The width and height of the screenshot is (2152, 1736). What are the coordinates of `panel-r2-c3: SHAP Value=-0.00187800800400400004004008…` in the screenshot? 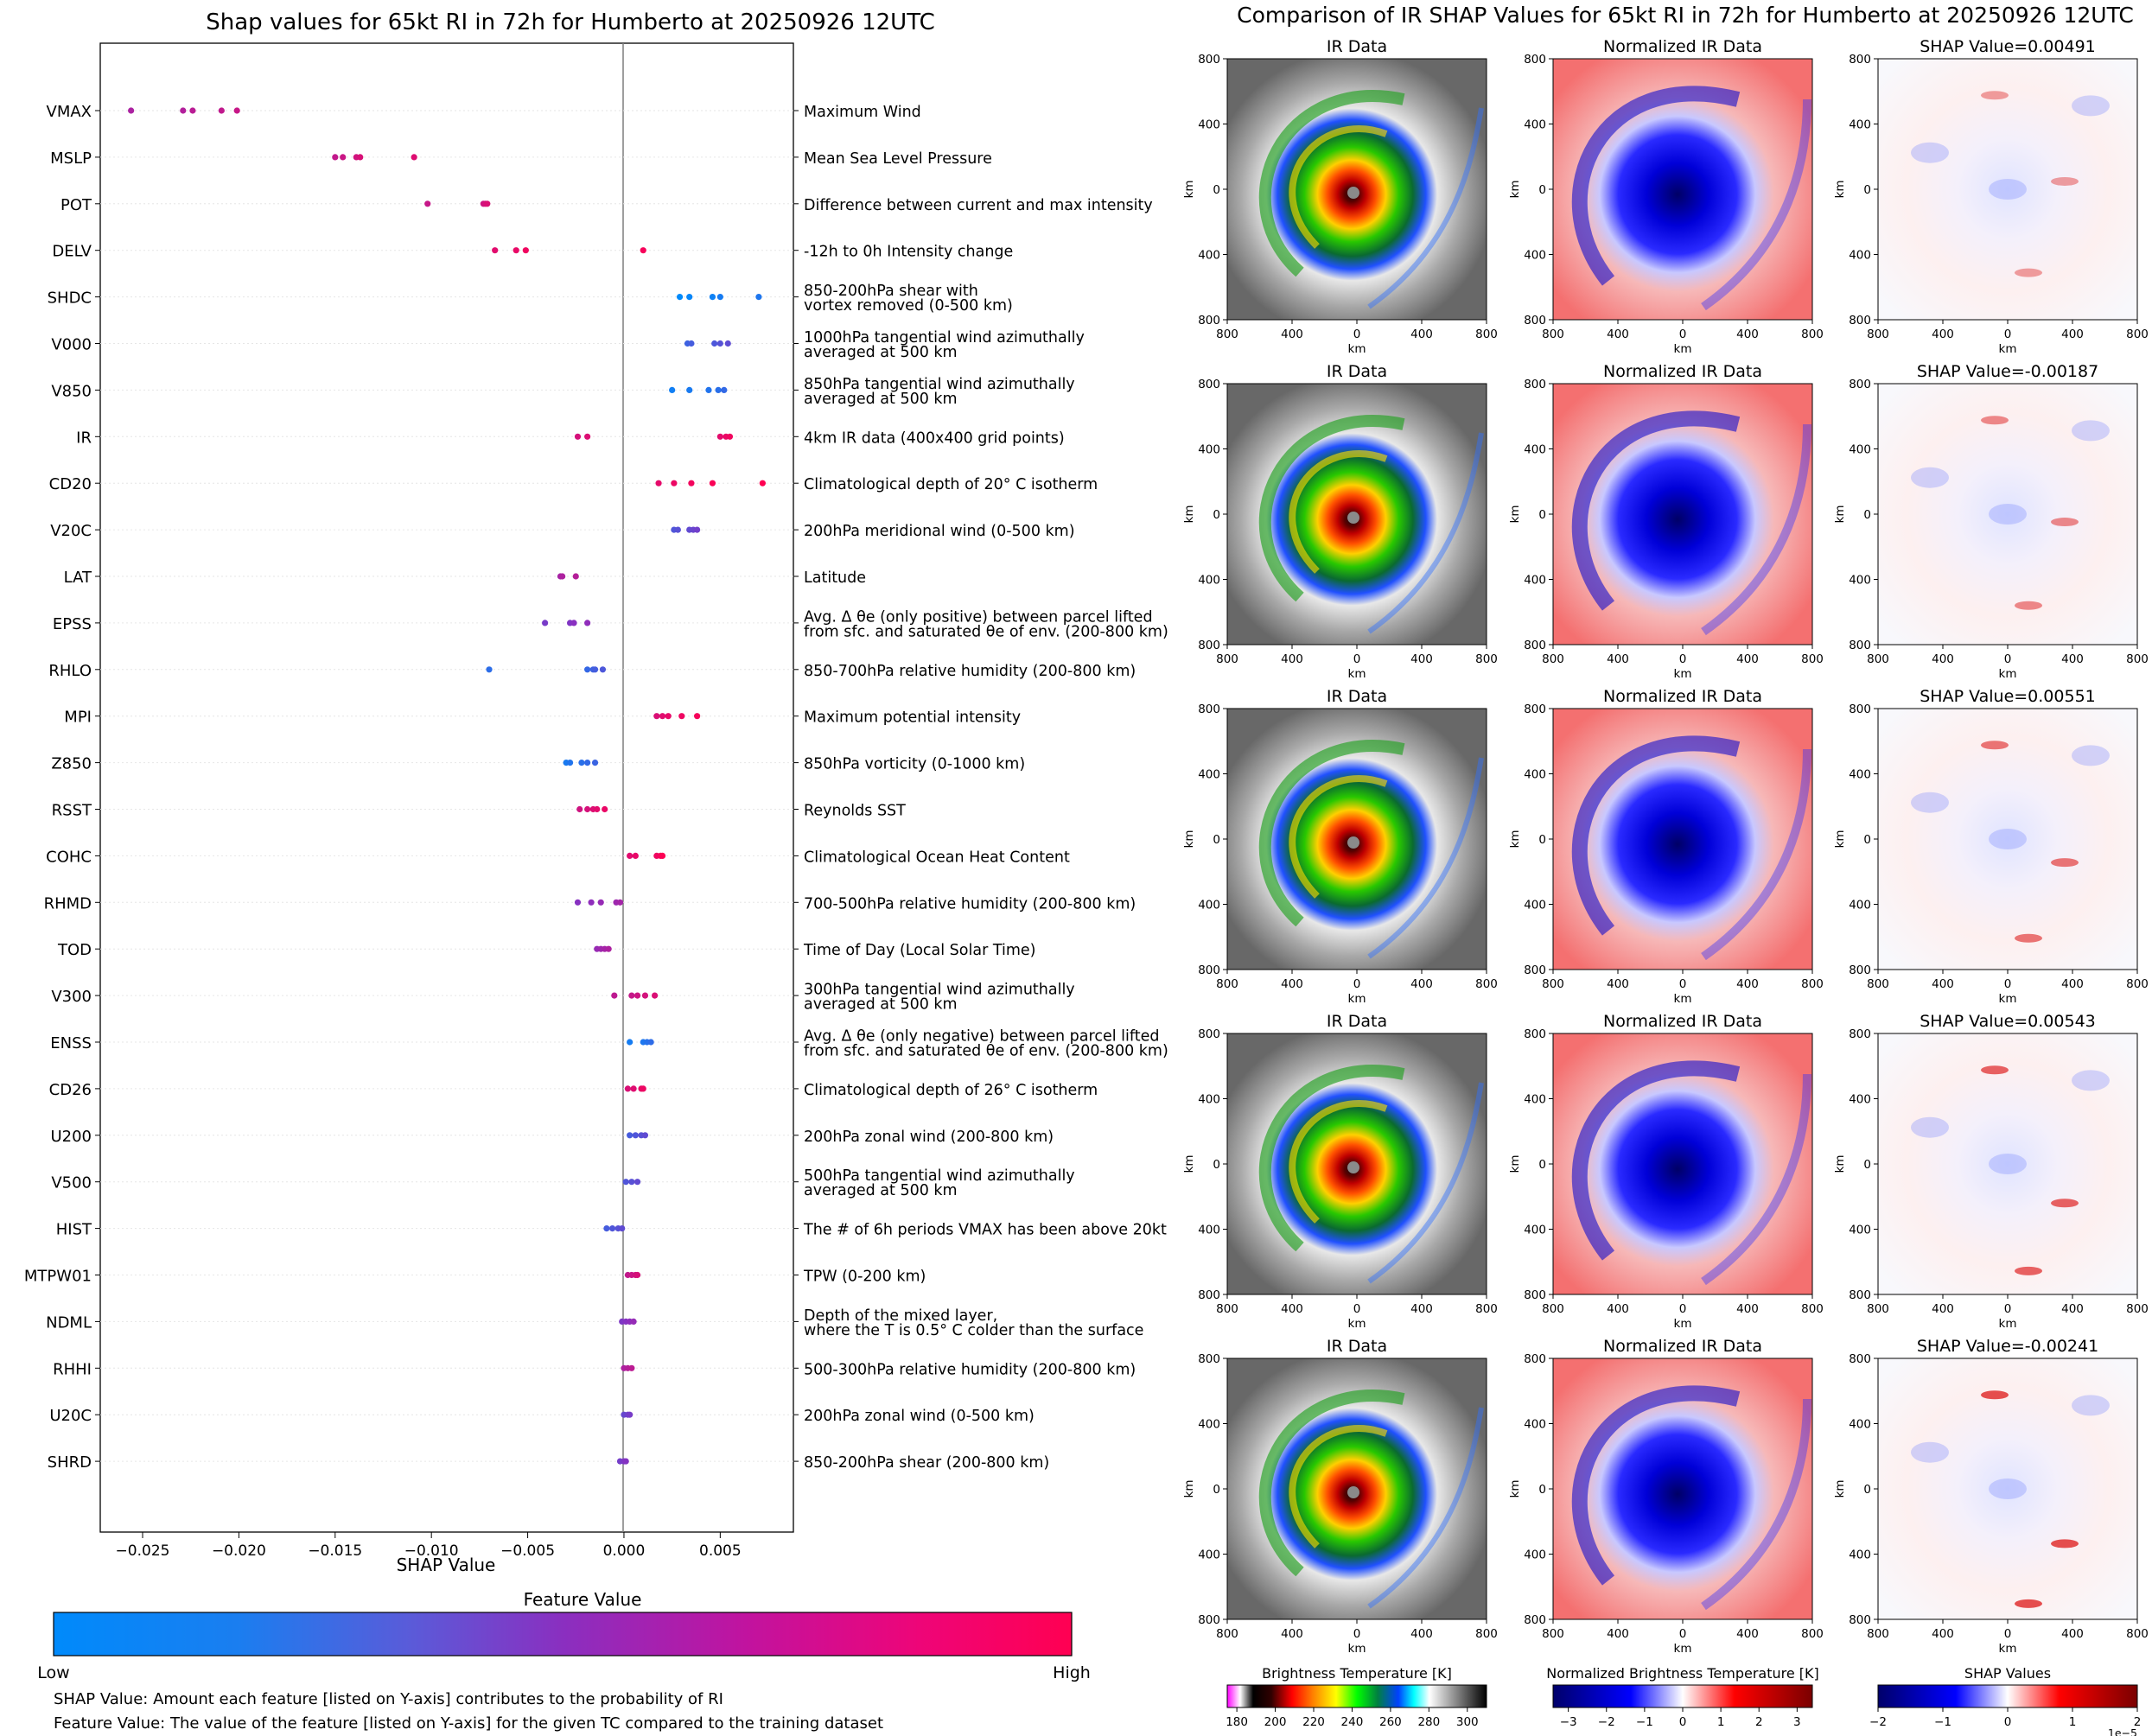 It's located at (1991, 521).